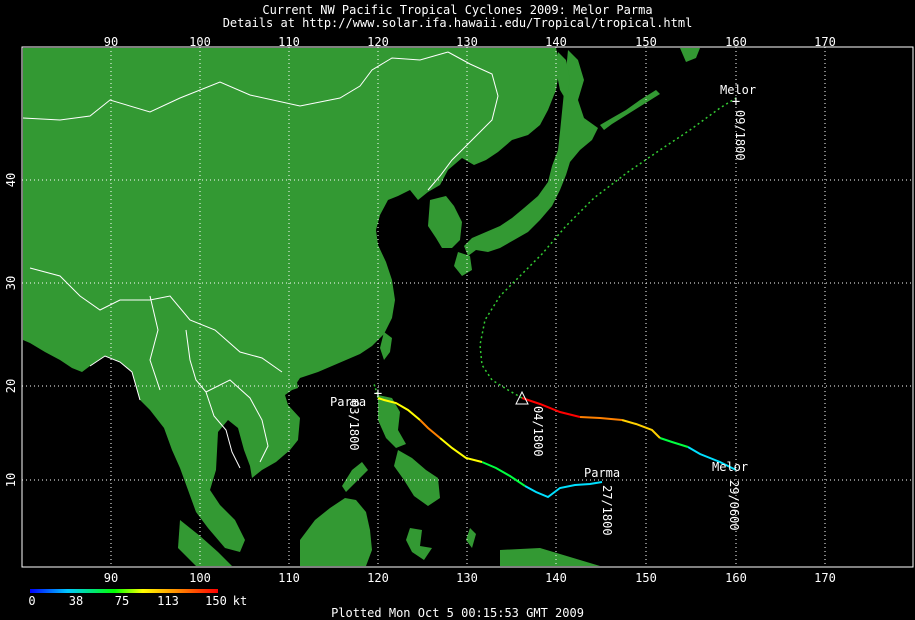 Image resolution: width=915 pixels, height=620 pixels. What do you see at coordinates (630, 110) in the screenshot?
I see `kuril-islands` at bounding box center [630, 110].